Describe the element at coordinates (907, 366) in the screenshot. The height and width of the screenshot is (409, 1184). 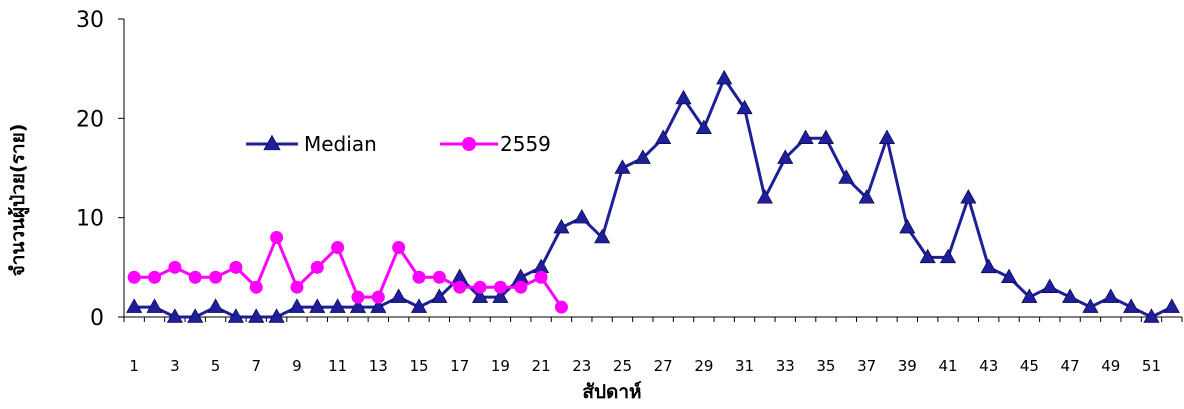
I see `x-tick-label: 39` at that location.